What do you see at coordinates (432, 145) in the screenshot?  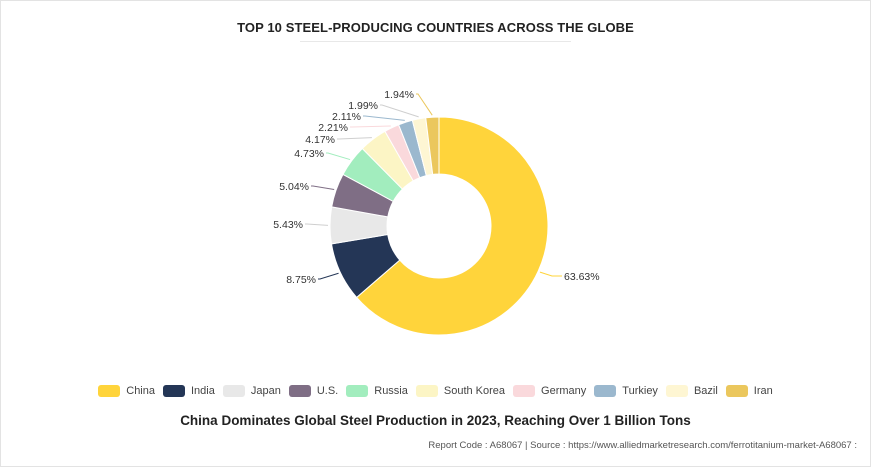 I see `slice-iran` at bounding box center [432, 145].